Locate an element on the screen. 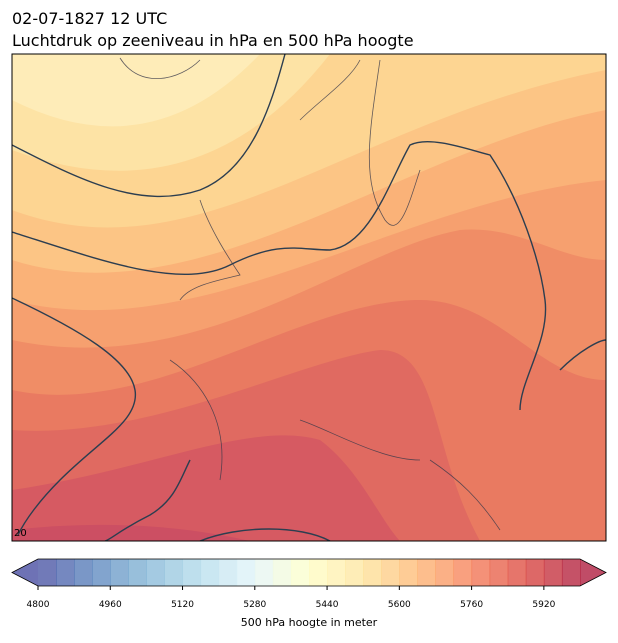  tick-label: 4960 is located at coordinates (110, 605).